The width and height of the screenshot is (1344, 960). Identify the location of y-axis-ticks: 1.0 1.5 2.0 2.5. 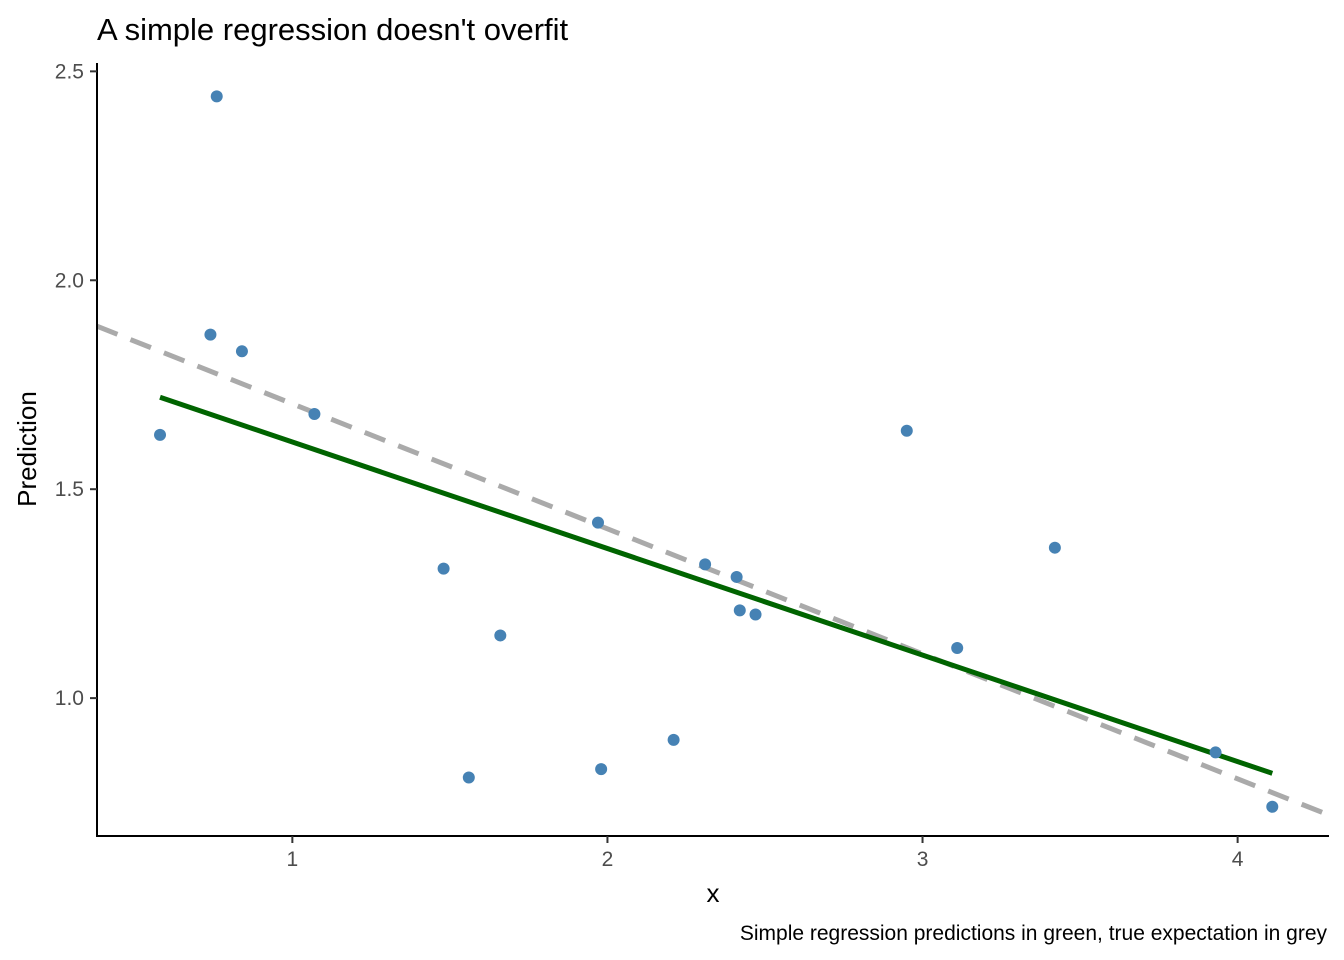
(76, 385).